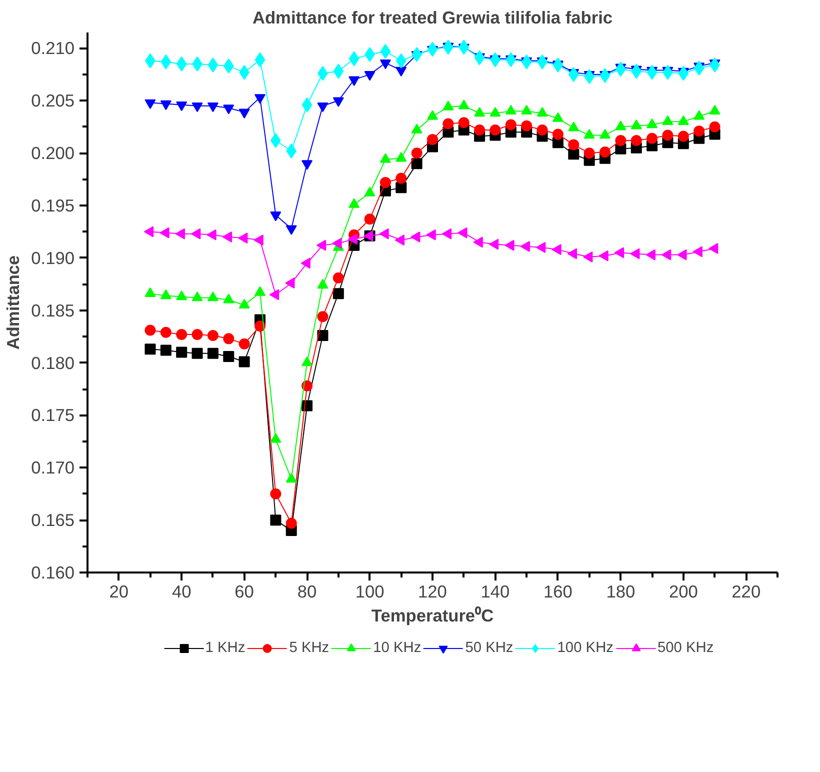 Image resolution: width=820 pixels, height=772 pixels. I want to click on legend-label: 10 KHz, so click(397, 648).